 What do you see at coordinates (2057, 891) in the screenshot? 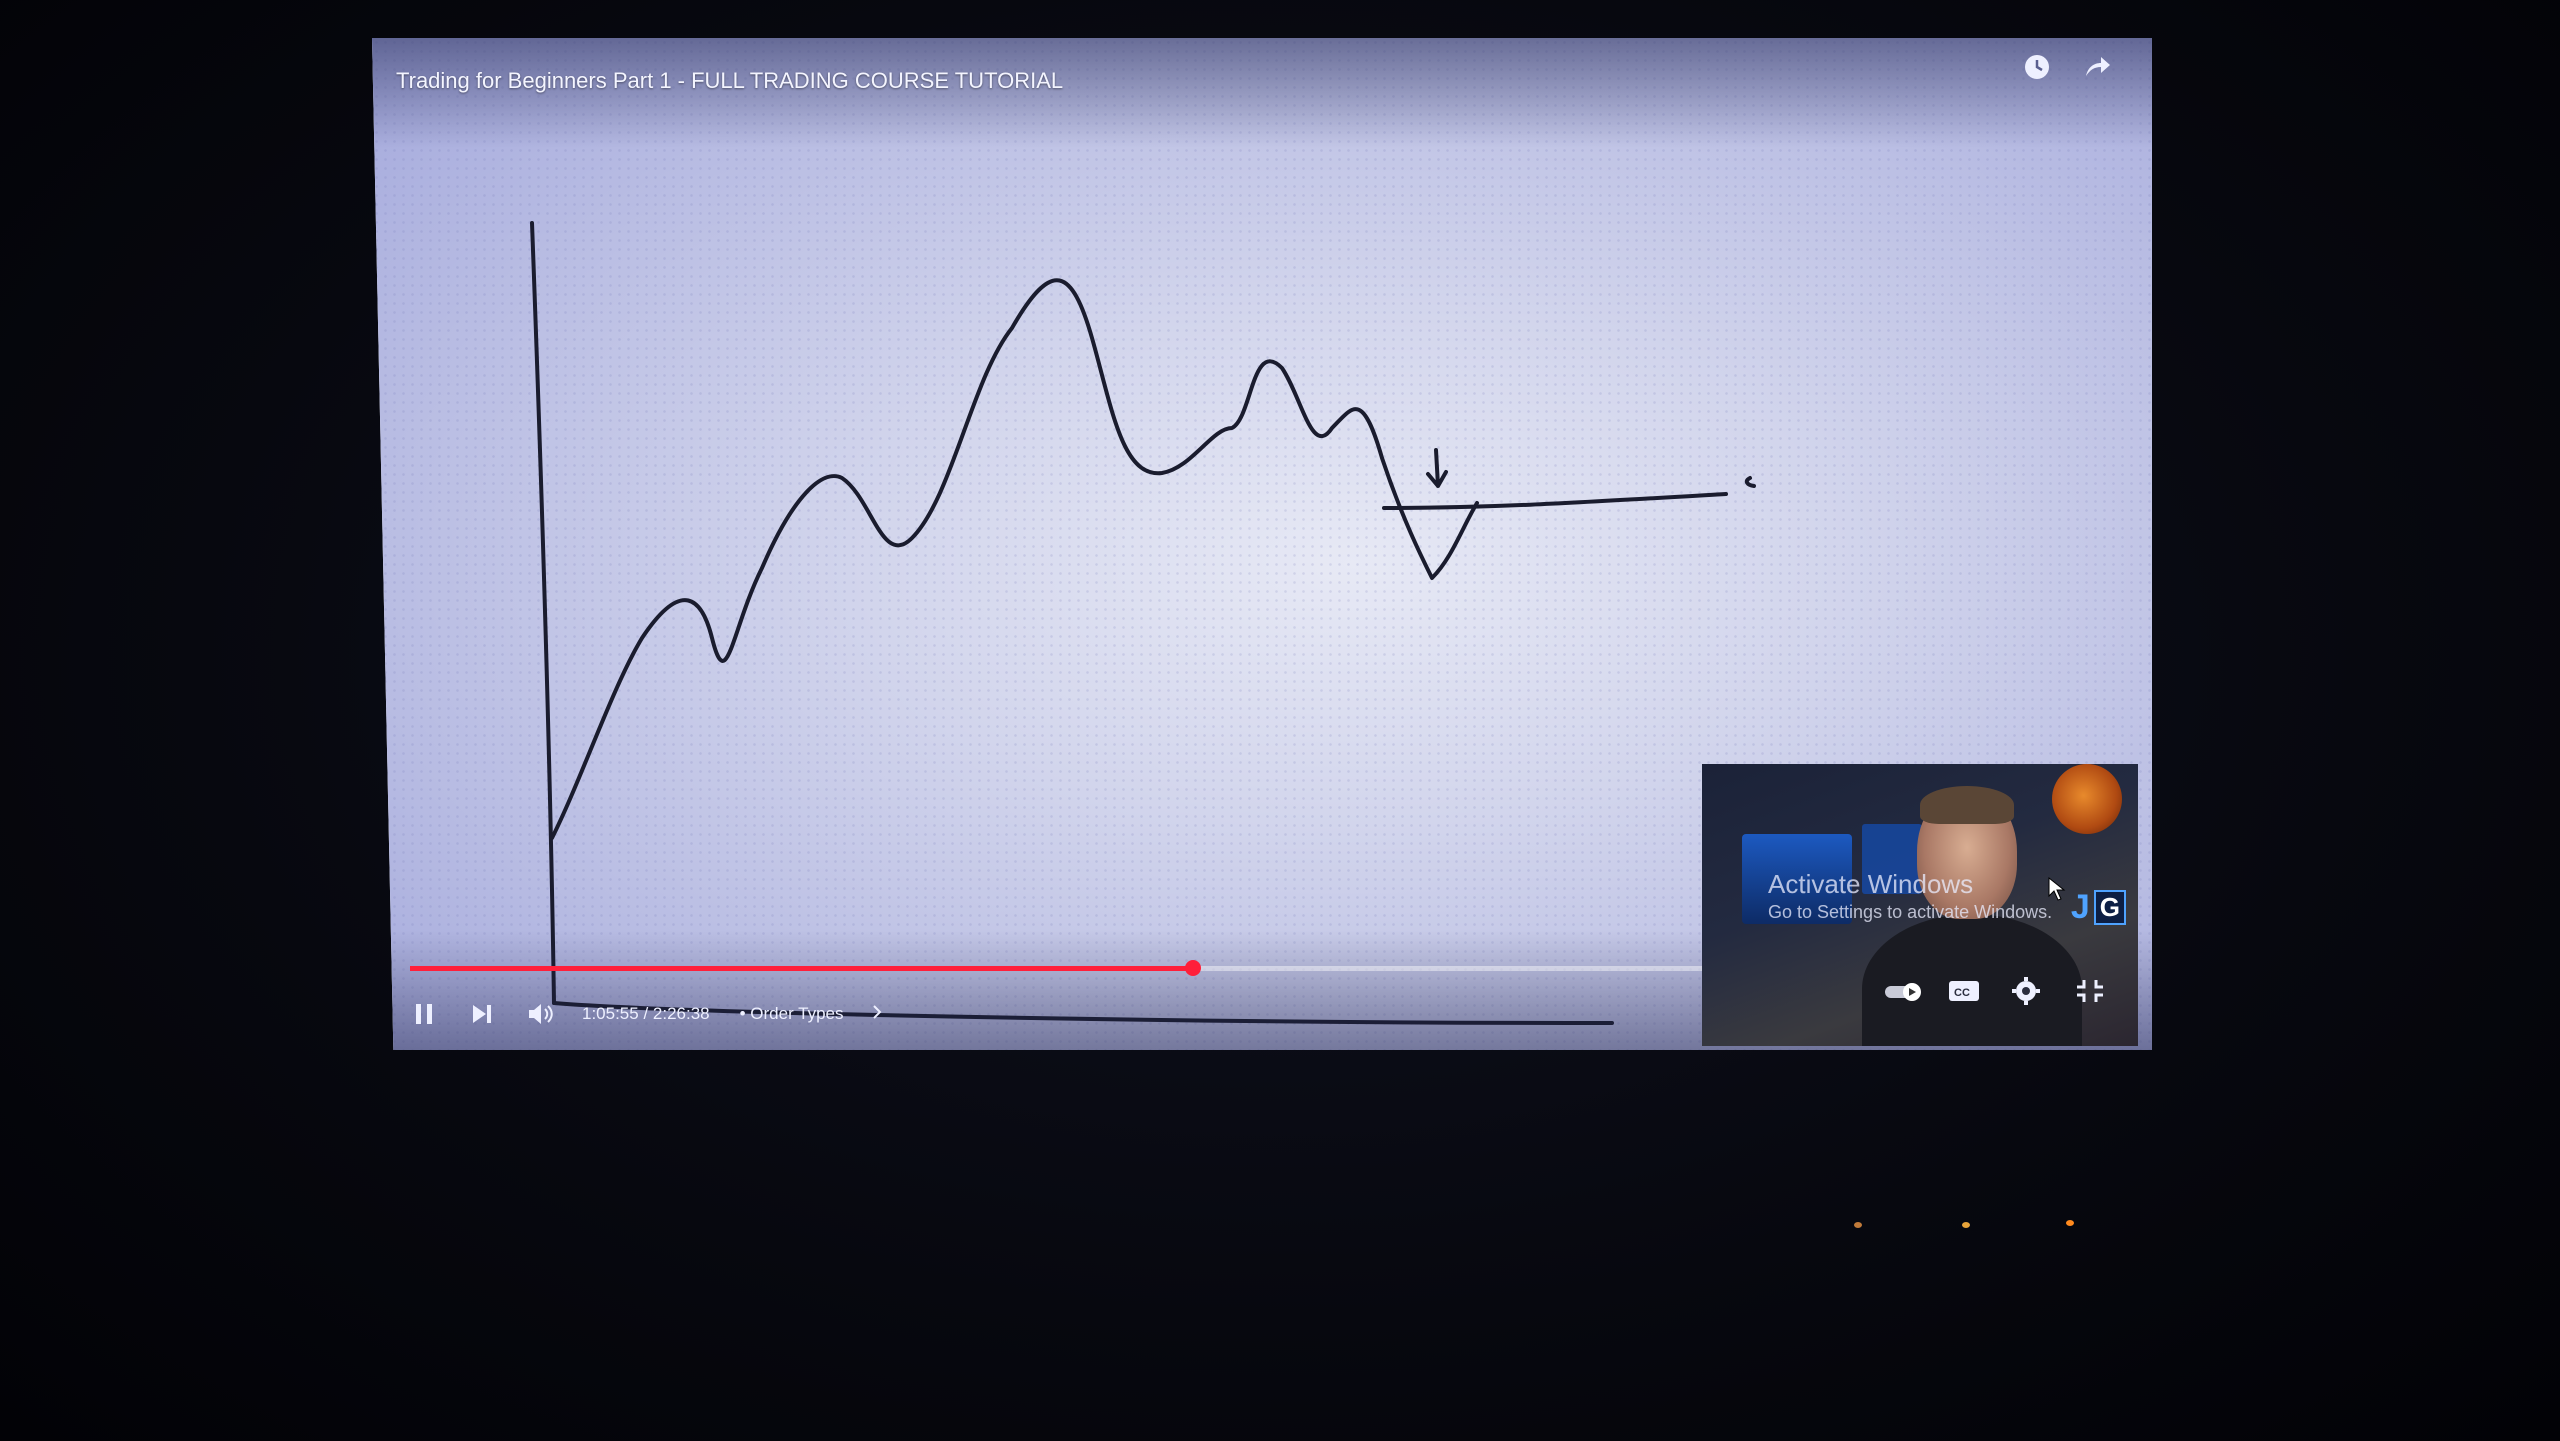
I see `mouse-cursor-icon` at bounding box center [2057, 891].